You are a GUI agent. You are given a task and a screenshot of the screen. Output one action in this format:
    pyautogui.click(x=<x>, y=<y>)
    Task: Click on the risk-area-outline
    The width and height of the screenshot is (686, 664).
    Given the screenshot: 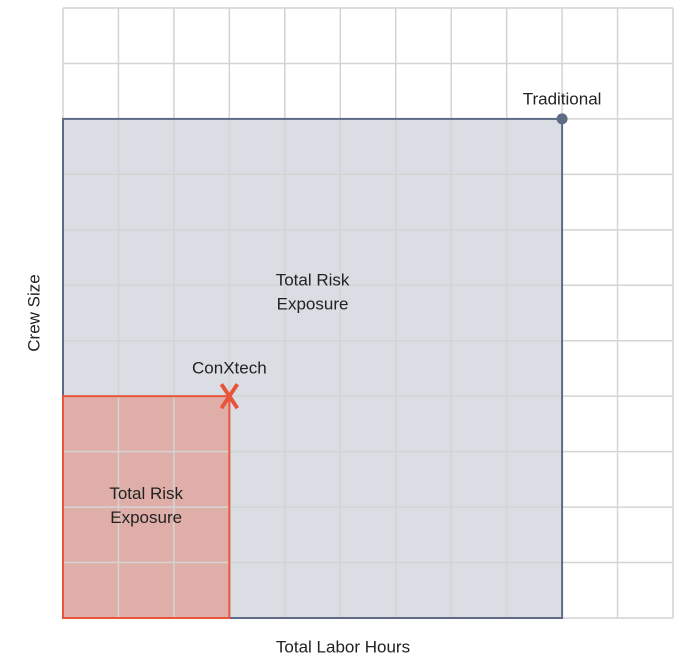 What is the action you would take?
    pyautogui.click(x=146, y=507)
    